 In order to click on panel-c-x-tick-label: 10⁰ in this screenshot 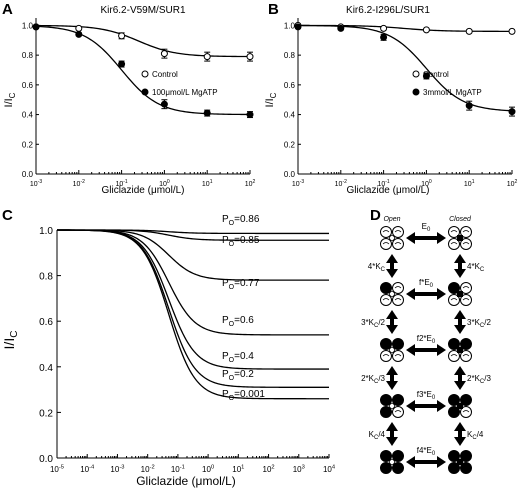, I will do `click(208, 469)`.